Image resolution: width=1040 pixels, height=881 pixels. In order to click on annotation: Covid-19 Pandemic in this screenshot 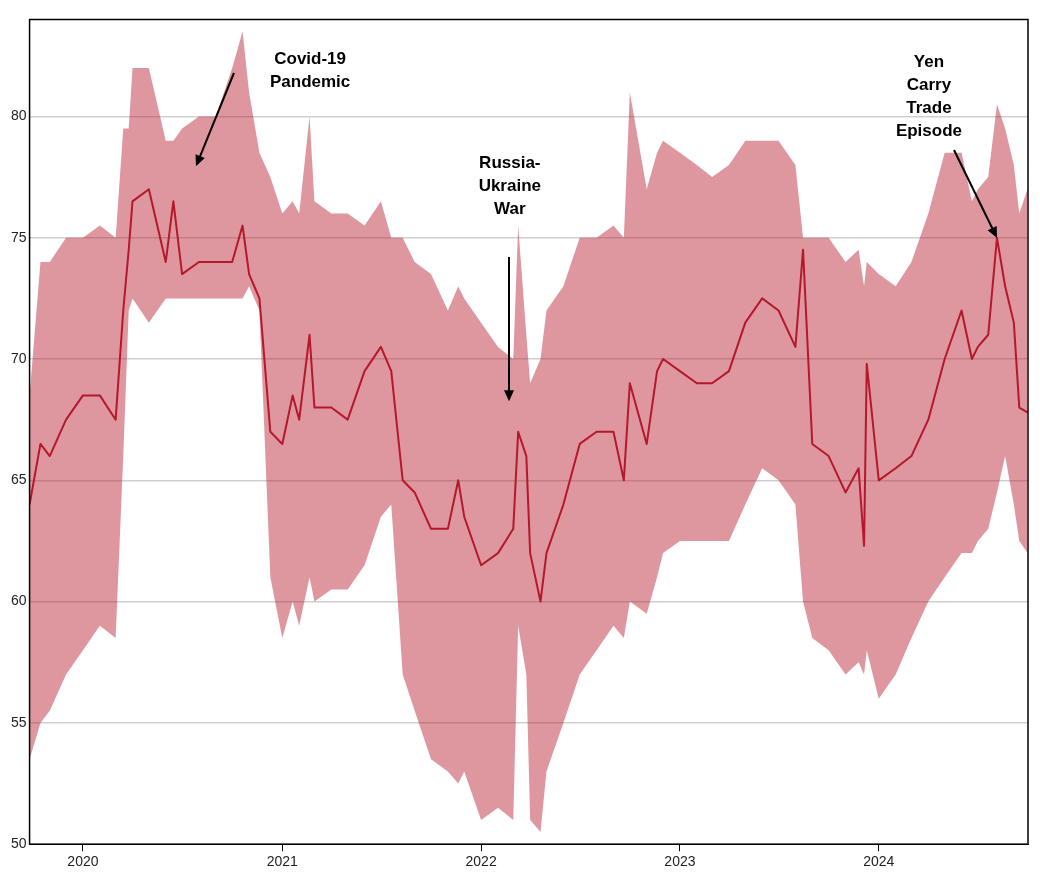, I will do `click(310, 69)`.